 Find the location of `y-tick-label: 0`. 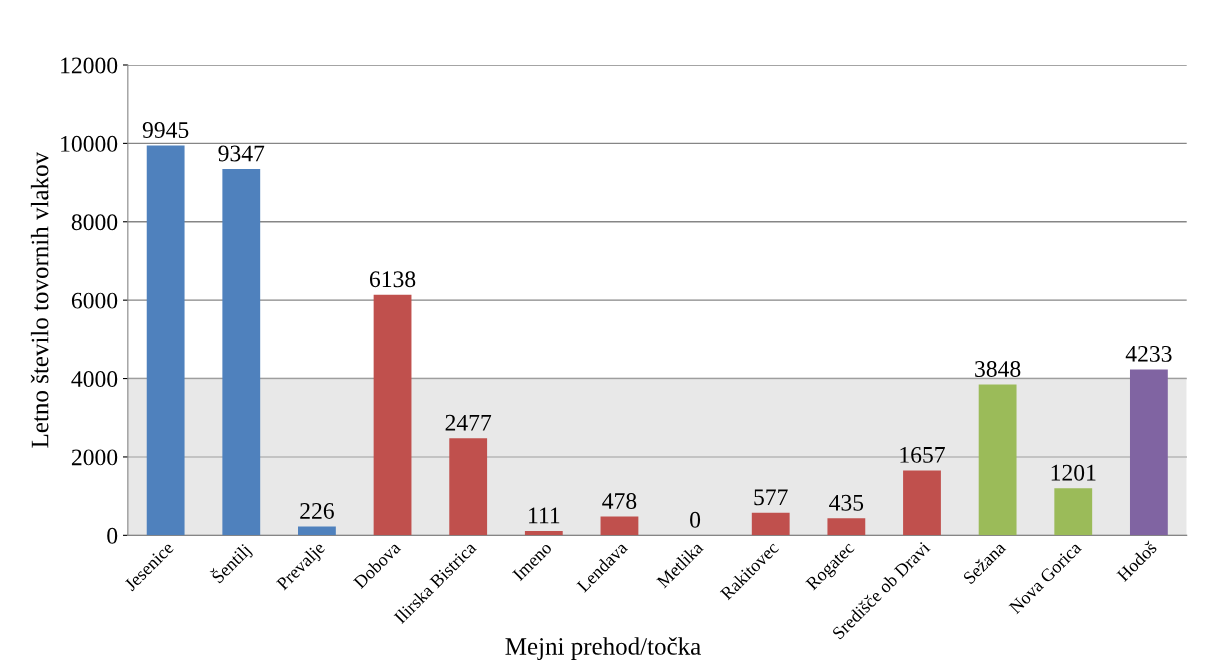

y-tick-label: 0 is located at coordinates (112, 535).